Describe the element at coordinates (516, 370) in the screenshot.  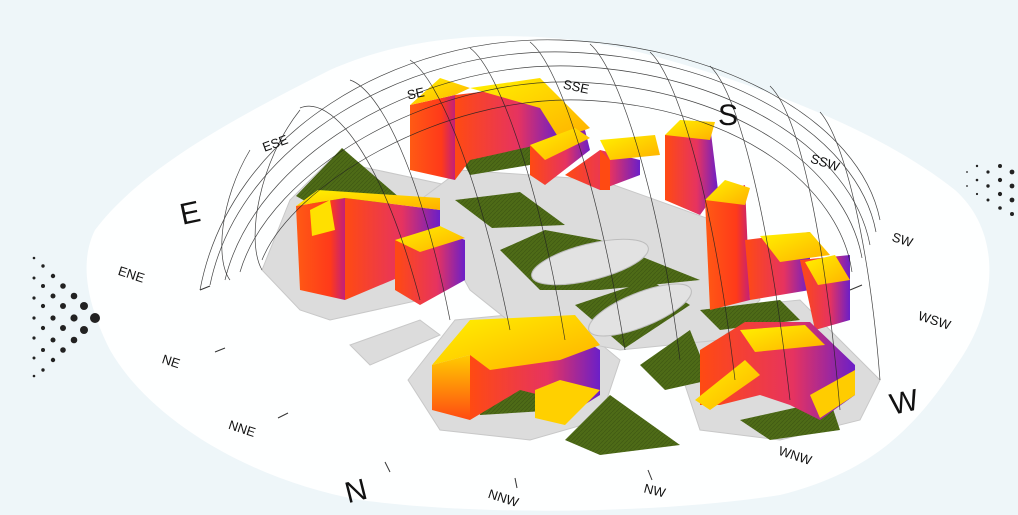
I see `building-south` at that location.